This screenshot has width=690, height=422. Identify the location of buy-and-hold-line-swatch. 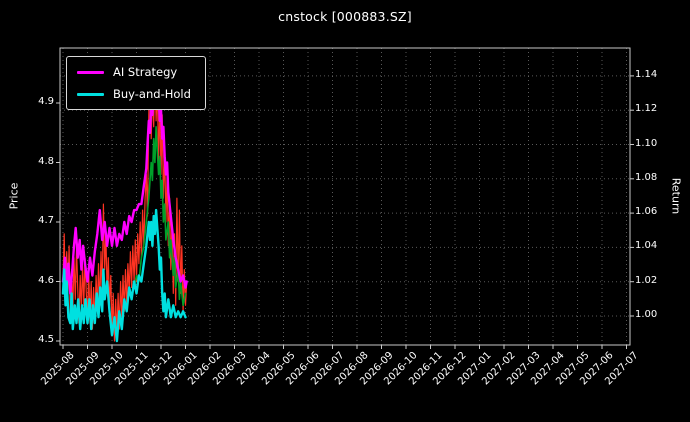
(90, 94).